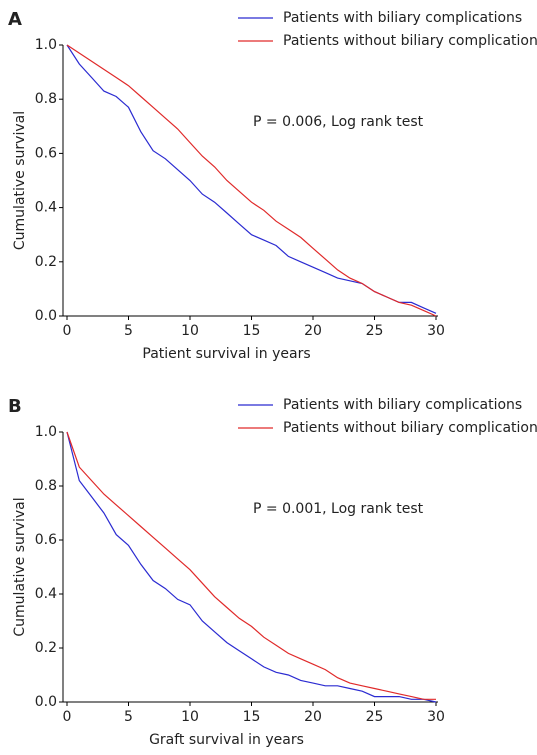  Describe the element at coordinates (15, 406) in the screenshot. I see `panel-label: B` at that location.